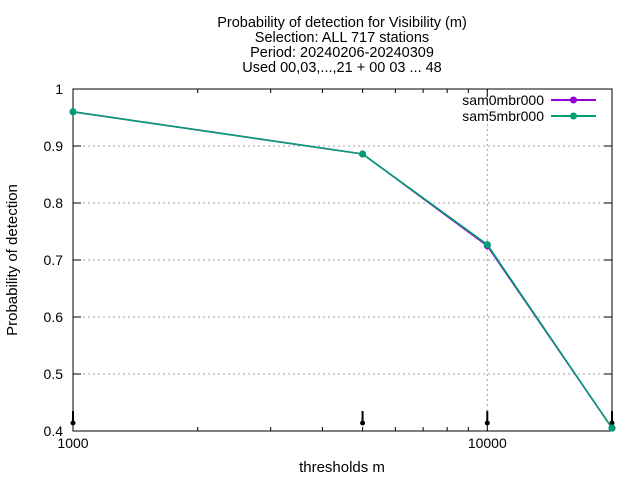 This screenshot has height=480, width=640. I want to click on count-markers, so click(342, 418).